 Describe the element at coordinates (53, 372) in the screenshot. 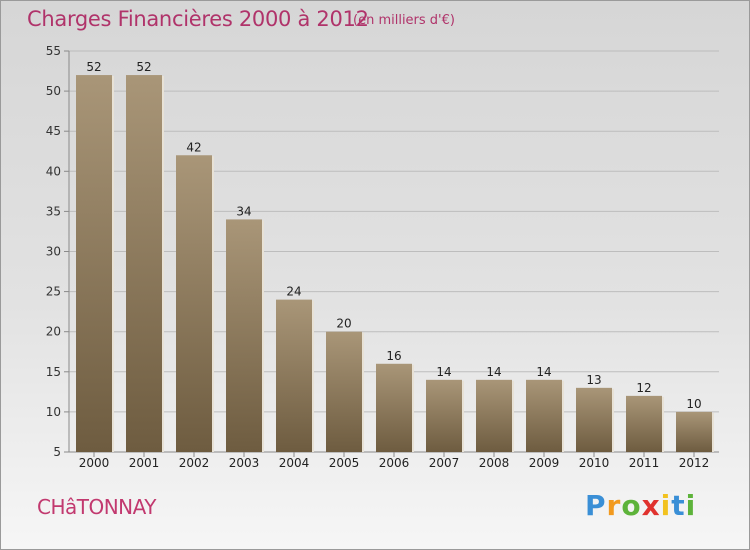

I see `y-tick-label: 15` at that location.